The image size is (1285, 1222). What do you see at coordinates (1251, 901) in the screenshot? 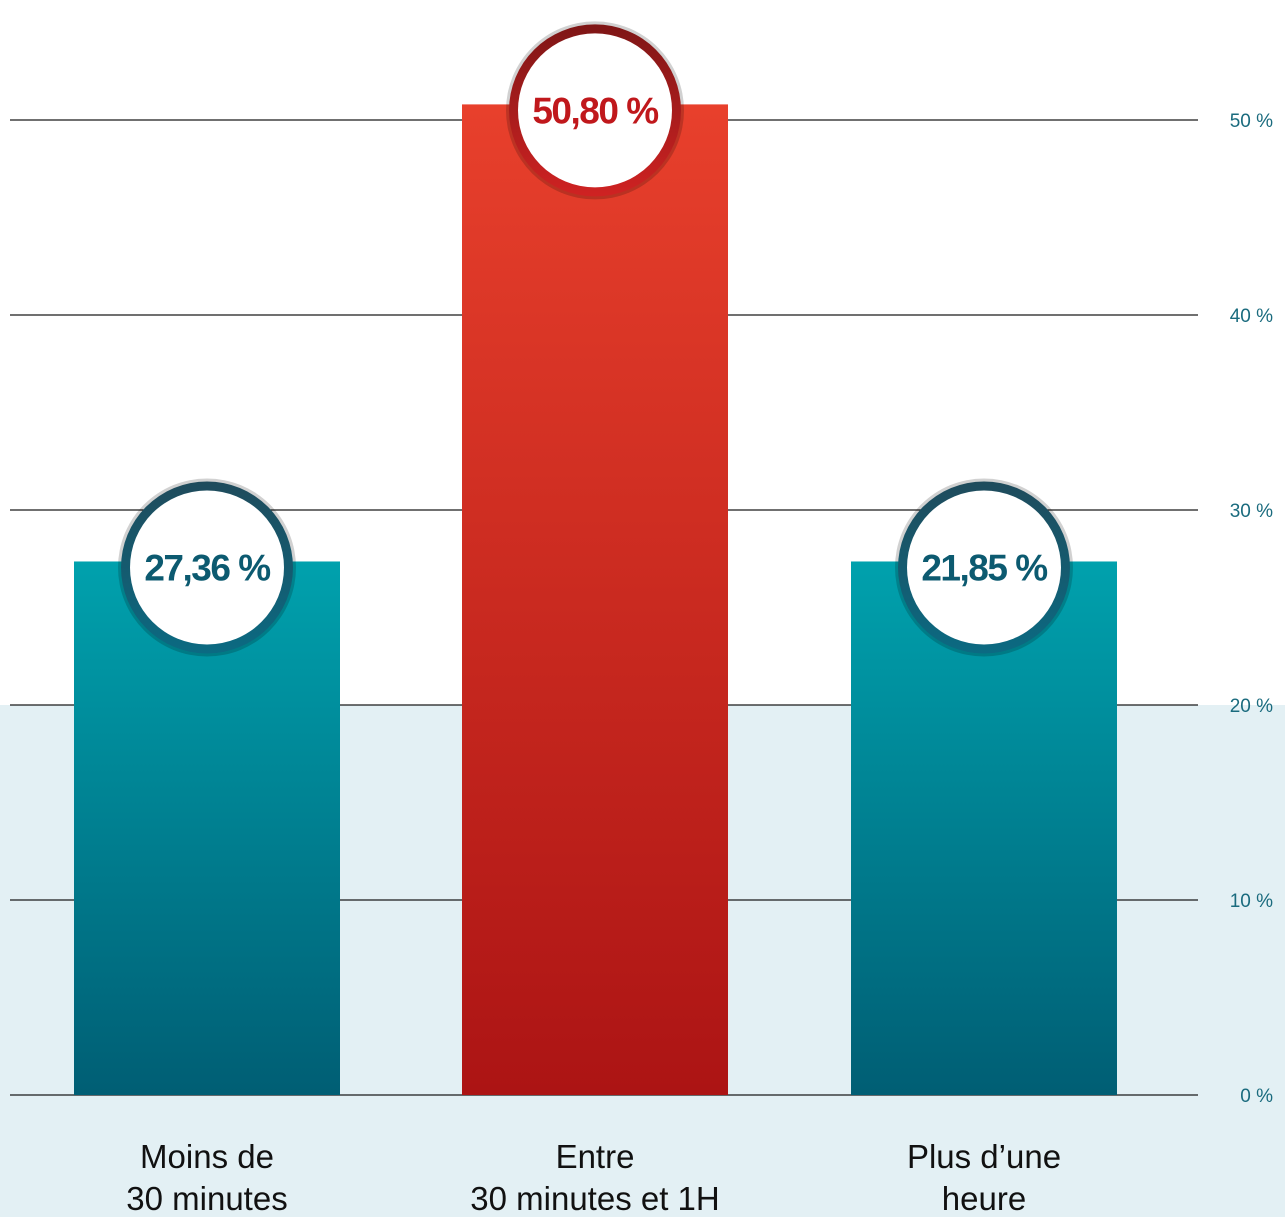
I see `y-tick-label: 10 %` at bounding box center [1251, 901].